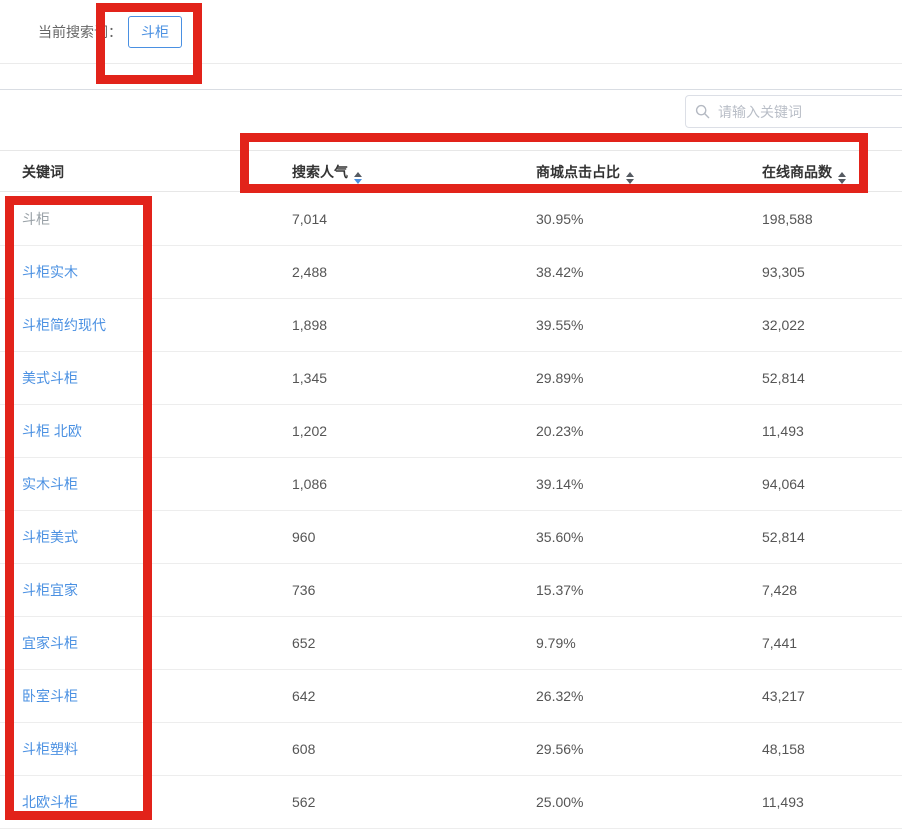 The width and height of the screenshot is (902, 829). I want to click on table-header: 关键词 搜索人气 商城点击占比 在线商品数, so click(451, 171).